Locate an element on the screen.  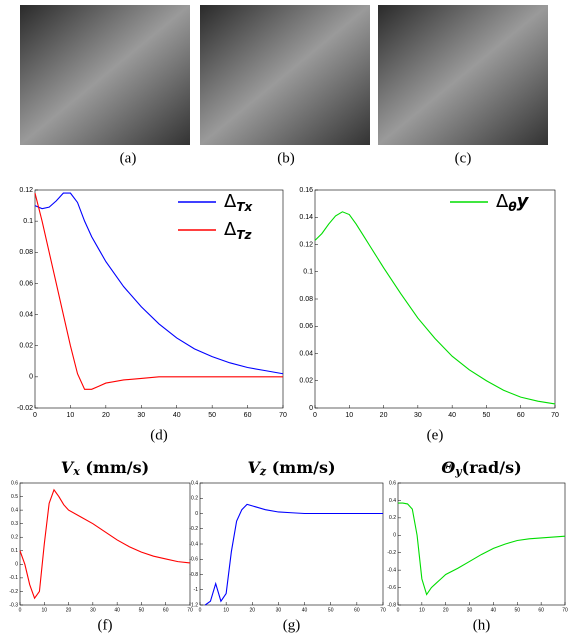
y-tick-label: 0.3 is located at coordinates (14, 524).